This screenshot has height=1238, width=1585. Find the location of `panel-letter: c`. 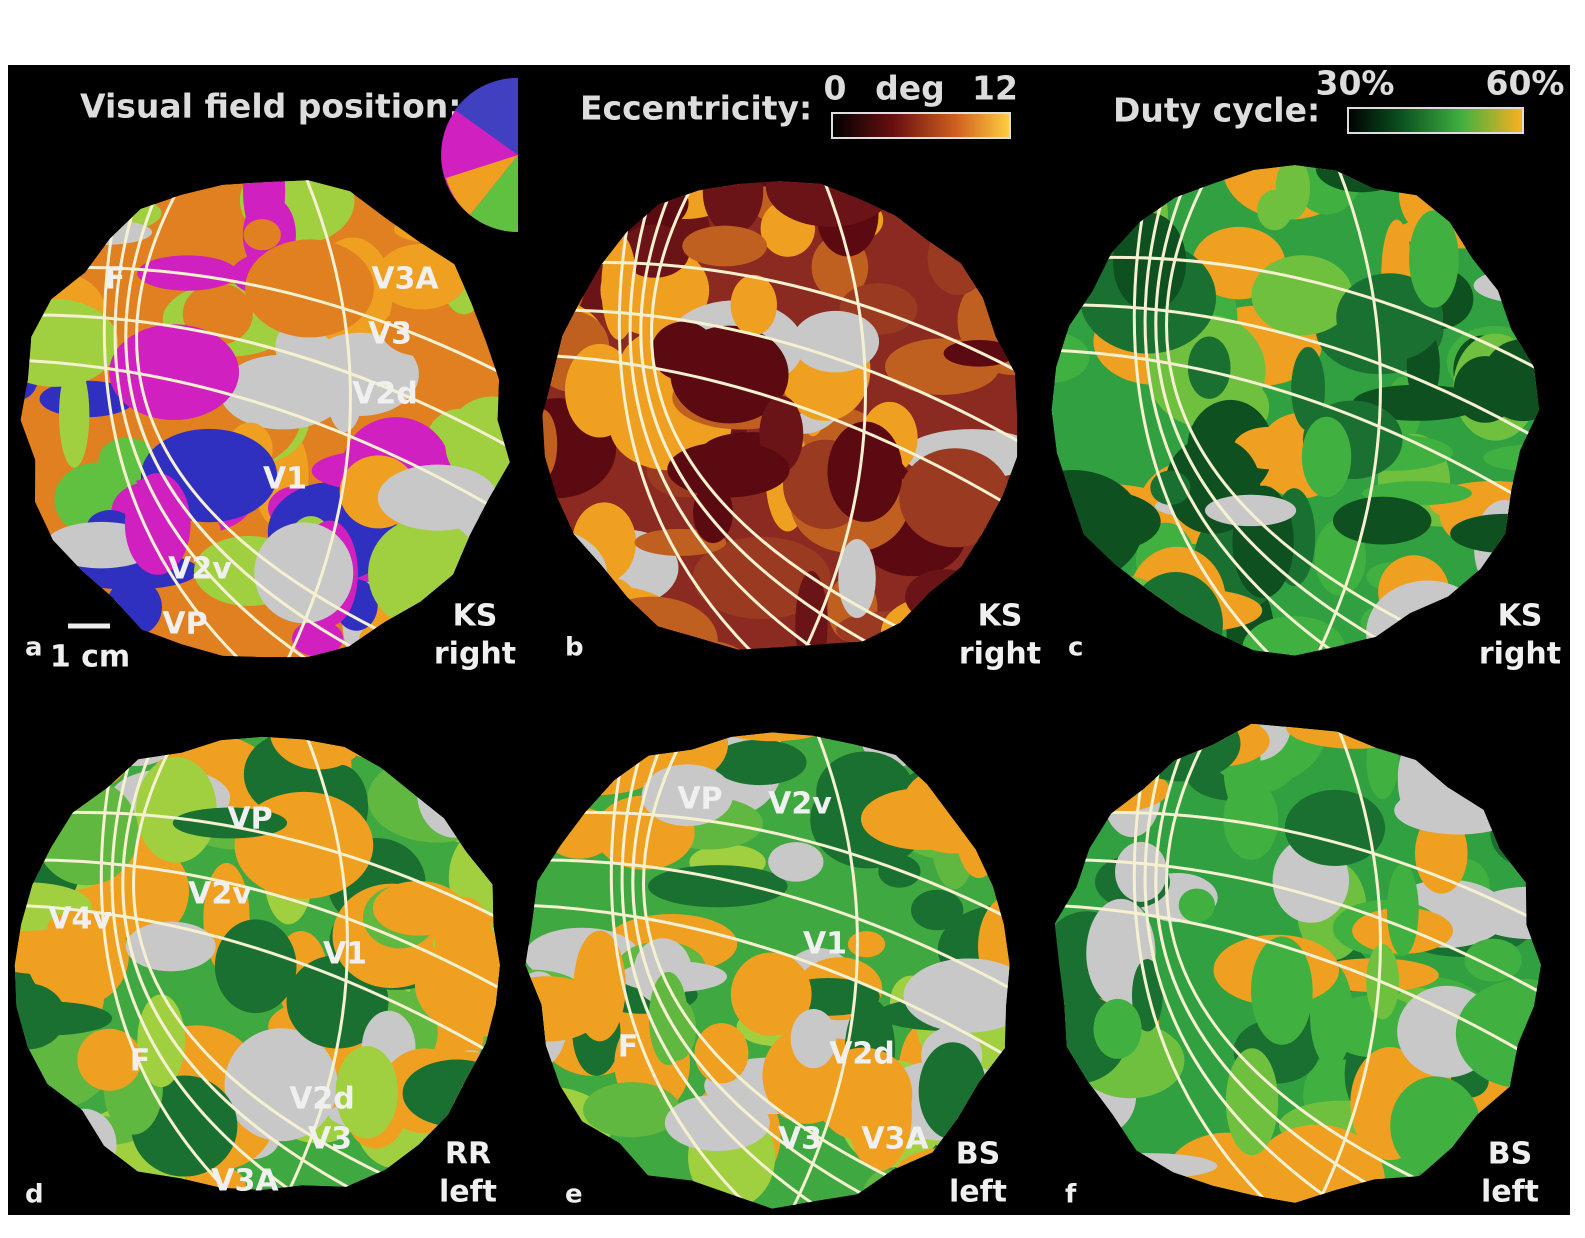

panel-letter: c is located at coordinates (1075, 648).